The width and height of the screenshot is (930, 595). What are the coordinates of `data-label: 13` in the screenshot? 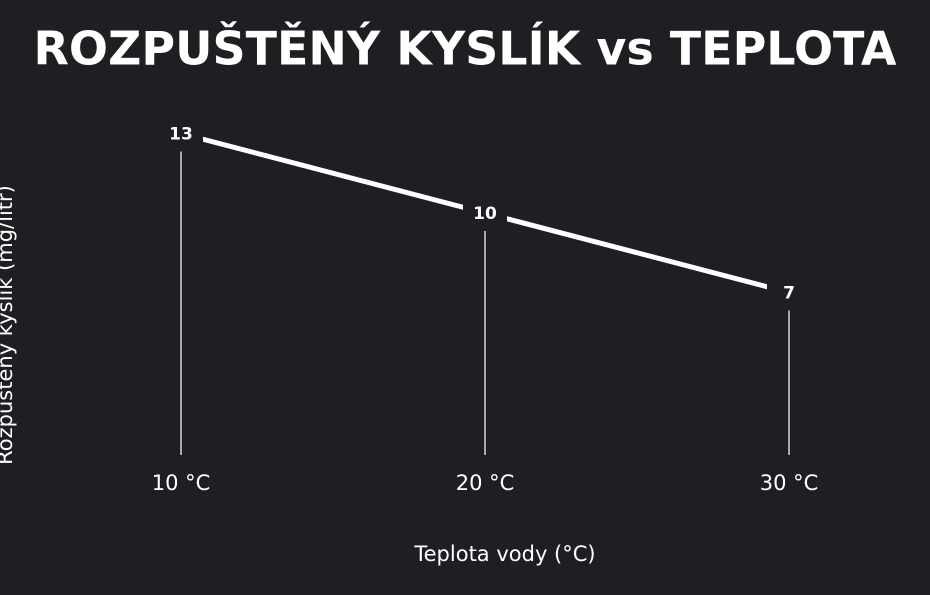 It's located at (181, 135).